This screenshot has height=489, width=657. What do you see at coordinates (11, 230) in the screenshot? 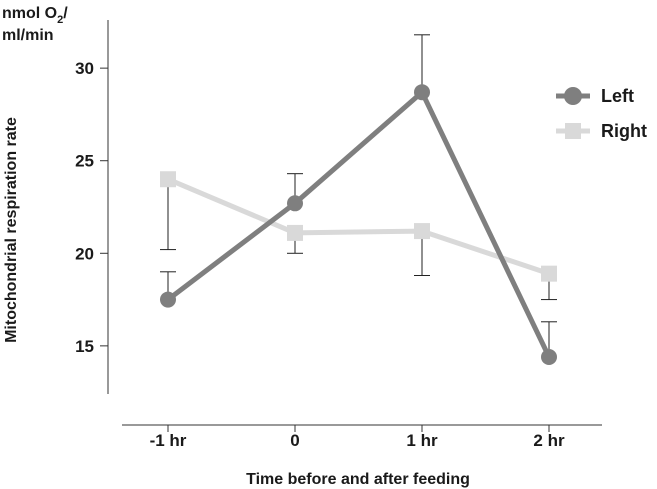
I see `y-axis-title: Mitochondrial respiration rate` at bounding box center [11, 230].